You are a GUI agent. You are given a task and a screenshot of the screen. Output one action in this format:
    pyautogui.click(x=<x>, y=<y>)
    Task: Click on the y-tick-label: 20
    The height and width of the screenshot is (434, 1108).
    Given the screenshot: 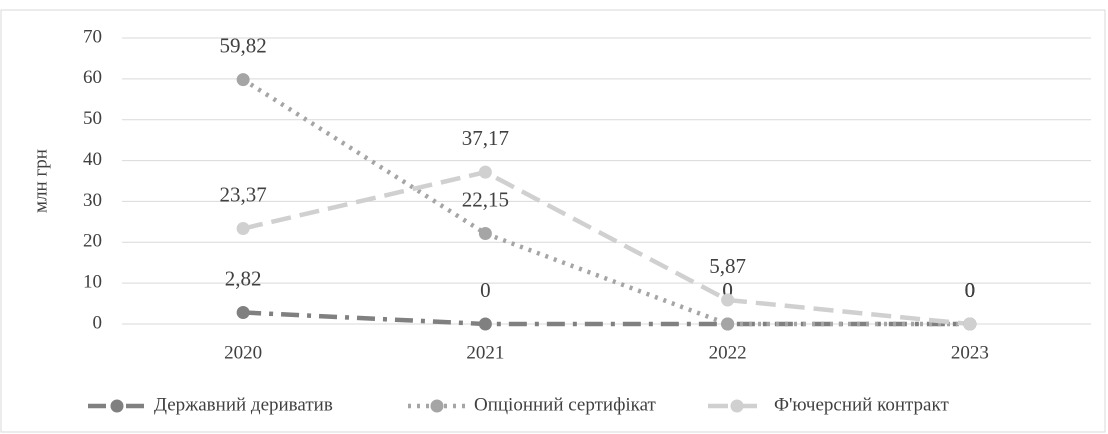 What is the action you would take?
    pyautogui.click(x=92, y=241)
    